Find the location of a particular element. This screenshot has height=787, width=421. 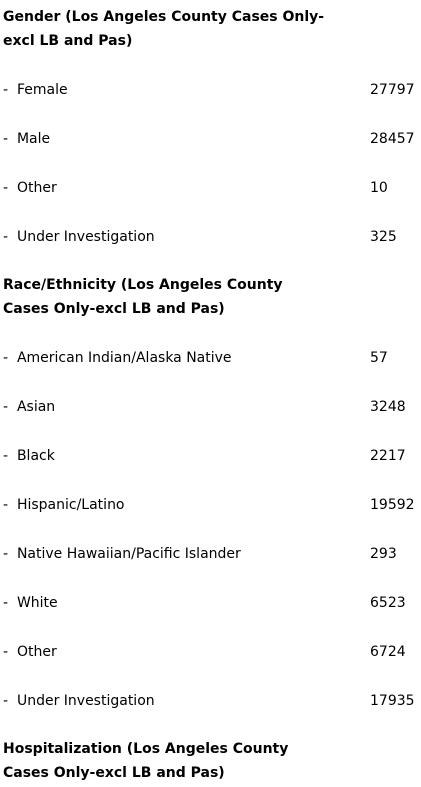

row-label: - Hispanic/Latino is located at coordinates (64, 505).